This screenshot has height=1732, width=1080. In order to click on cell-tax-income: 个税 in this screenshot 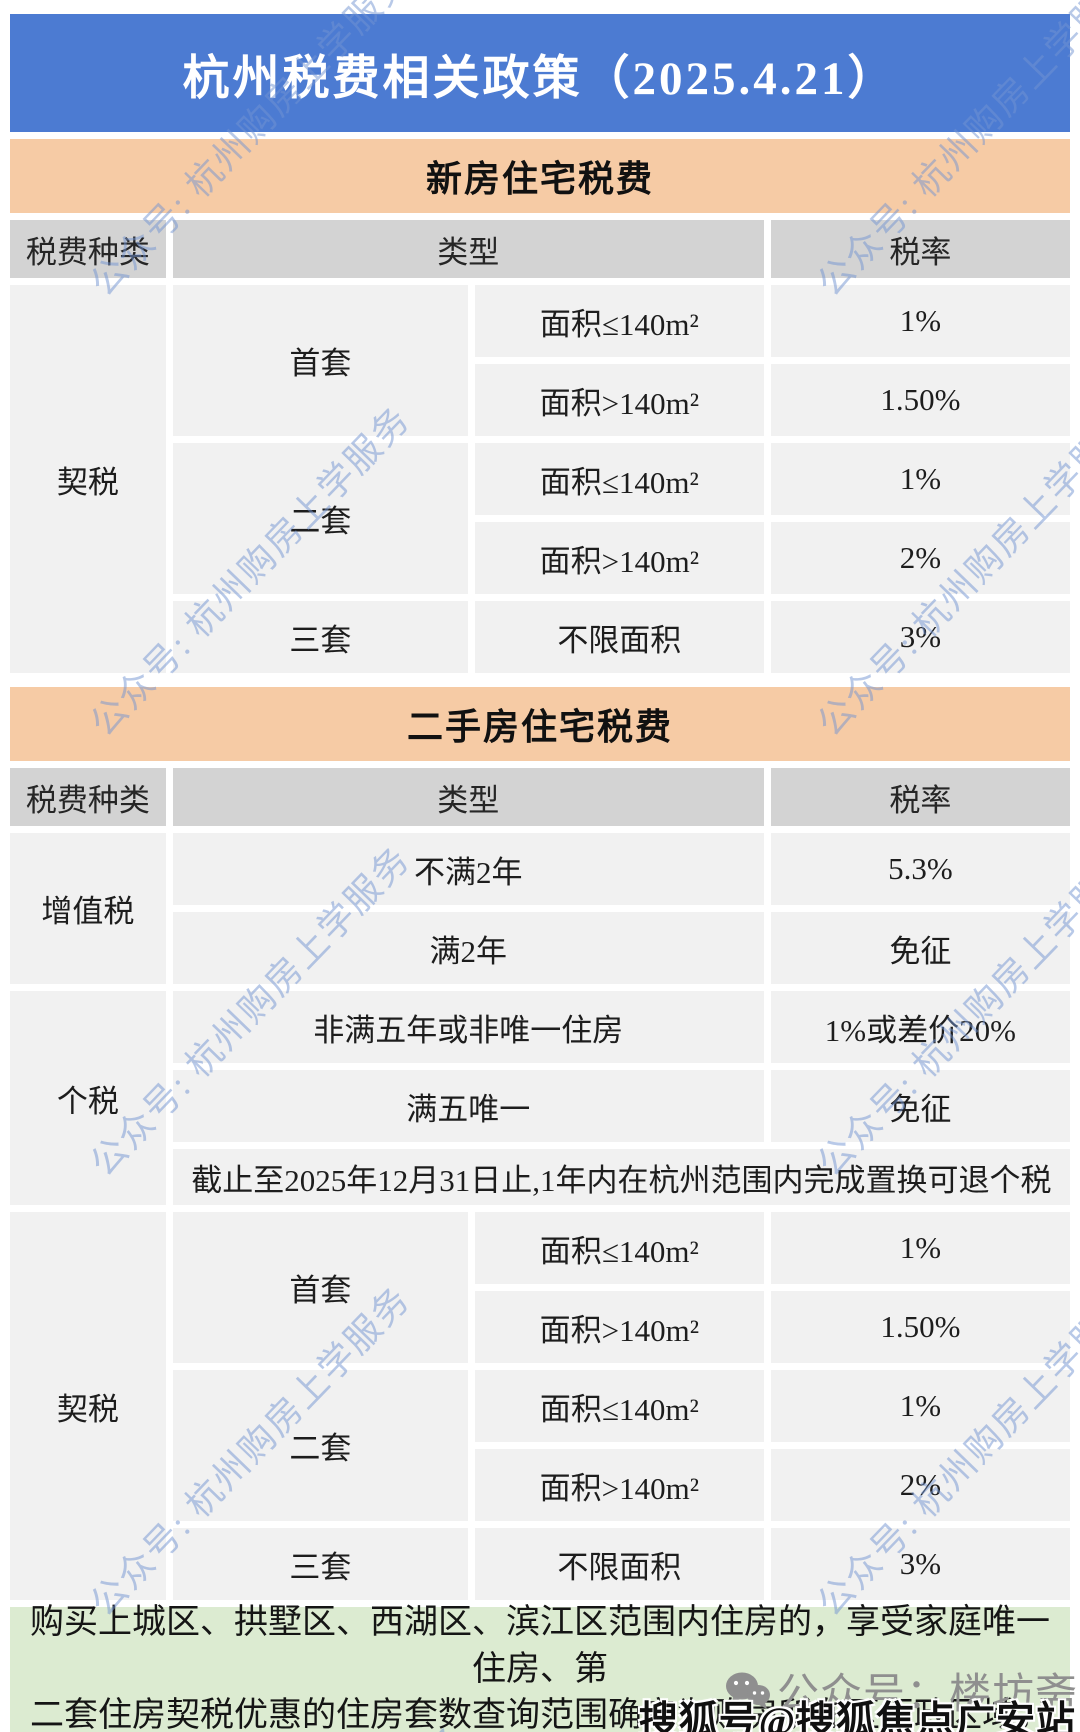, I will do `click(88, 1098)`.